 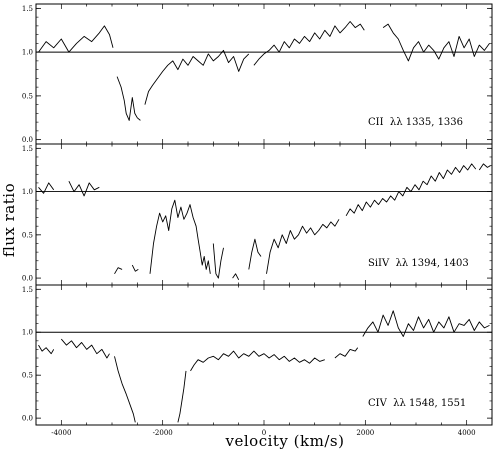 What do you see at coordinates (418, 263) in the screenshot?
I see `panel-label: SiIV λλ 1394, 1403` at bounding box center [418, 263].